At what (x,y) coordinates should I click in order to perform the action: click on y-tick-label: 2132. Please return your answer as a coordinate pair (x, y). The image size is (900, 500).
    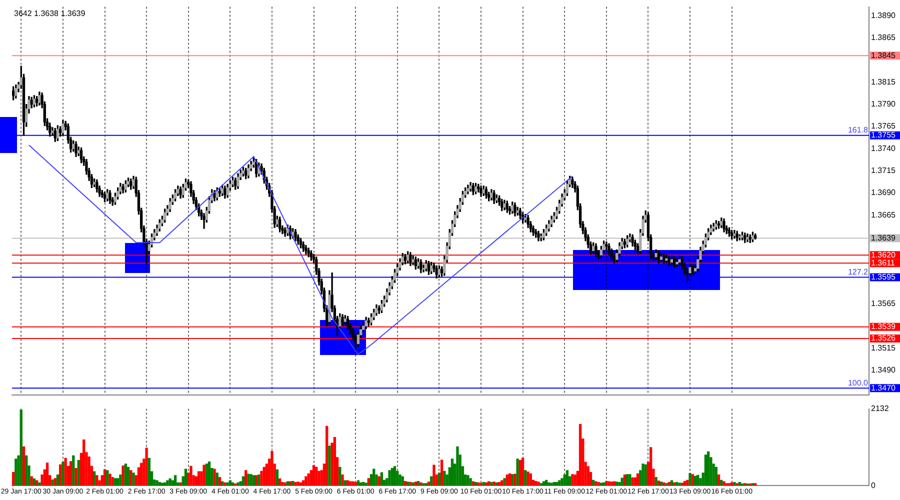
    Looking at the image, I should click on (880, 409).